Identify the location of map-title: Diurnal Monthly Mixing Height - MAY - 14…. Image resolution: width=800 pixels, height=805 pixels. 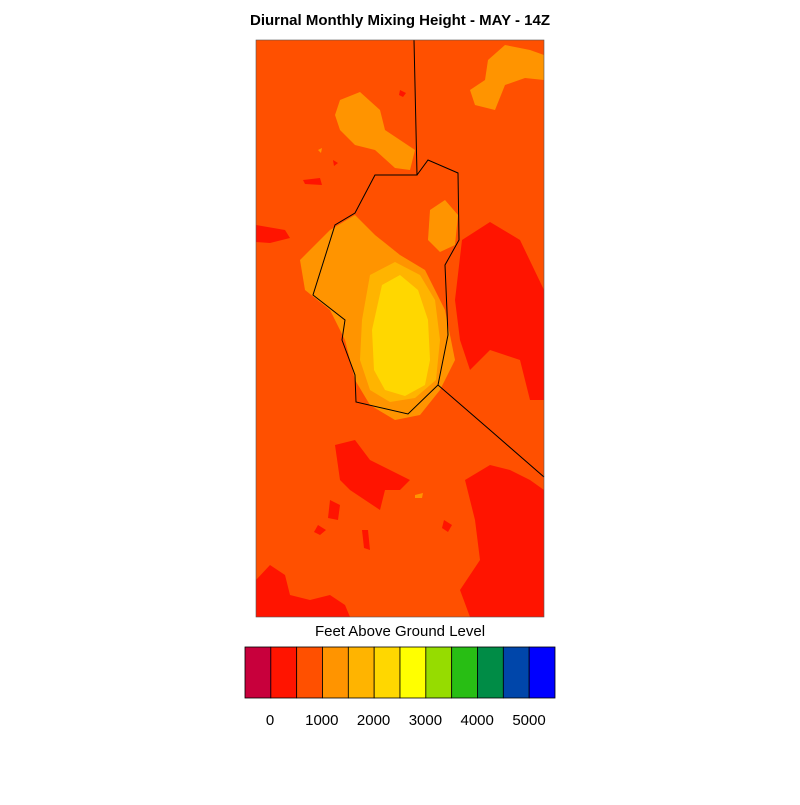
(400, 20).